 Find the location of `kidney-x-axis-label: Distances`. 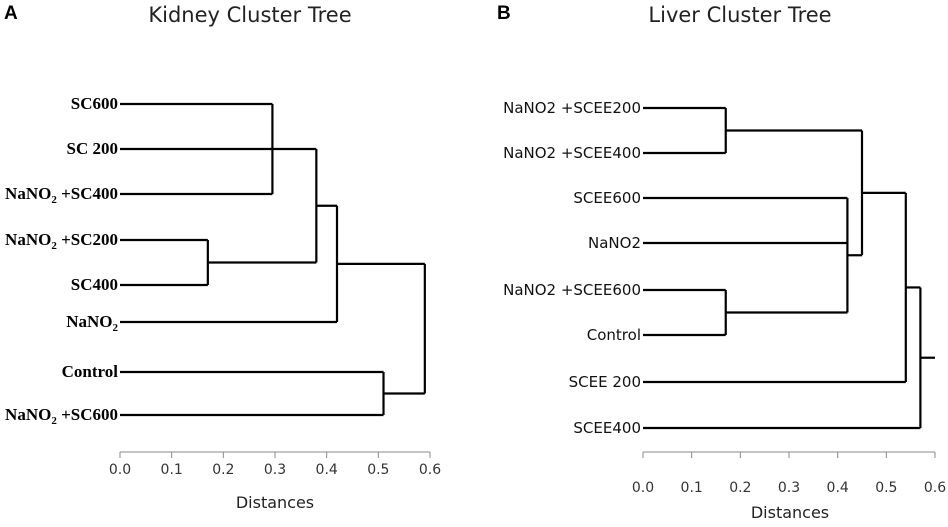

kidney-x-axis-label: Distances is located at coordinates (275, 502).